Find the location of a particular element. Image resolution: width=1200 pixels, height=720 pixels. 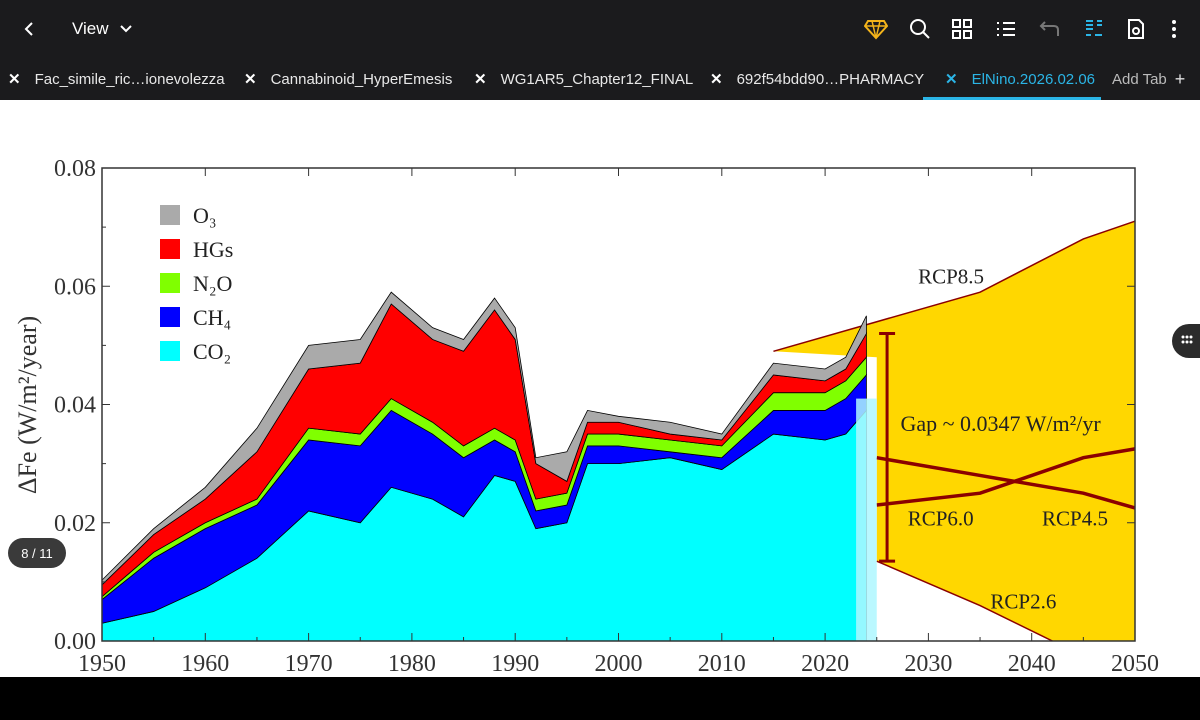

add-tab-button: Add Tab + is located at coordinates (1148, 79).